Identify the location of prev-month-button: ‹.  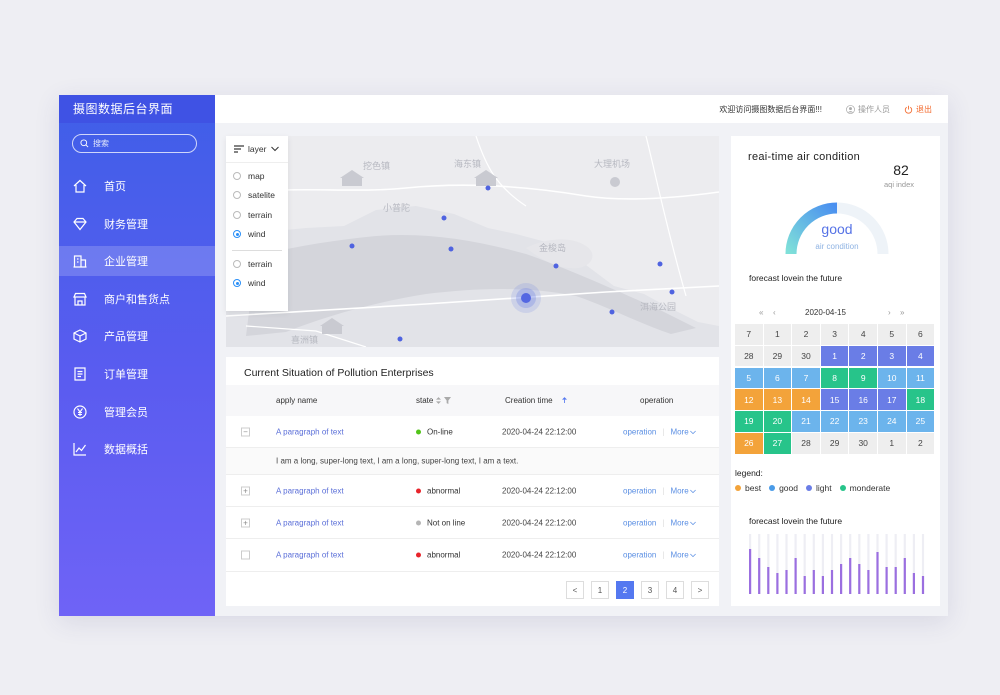
(774, 312).